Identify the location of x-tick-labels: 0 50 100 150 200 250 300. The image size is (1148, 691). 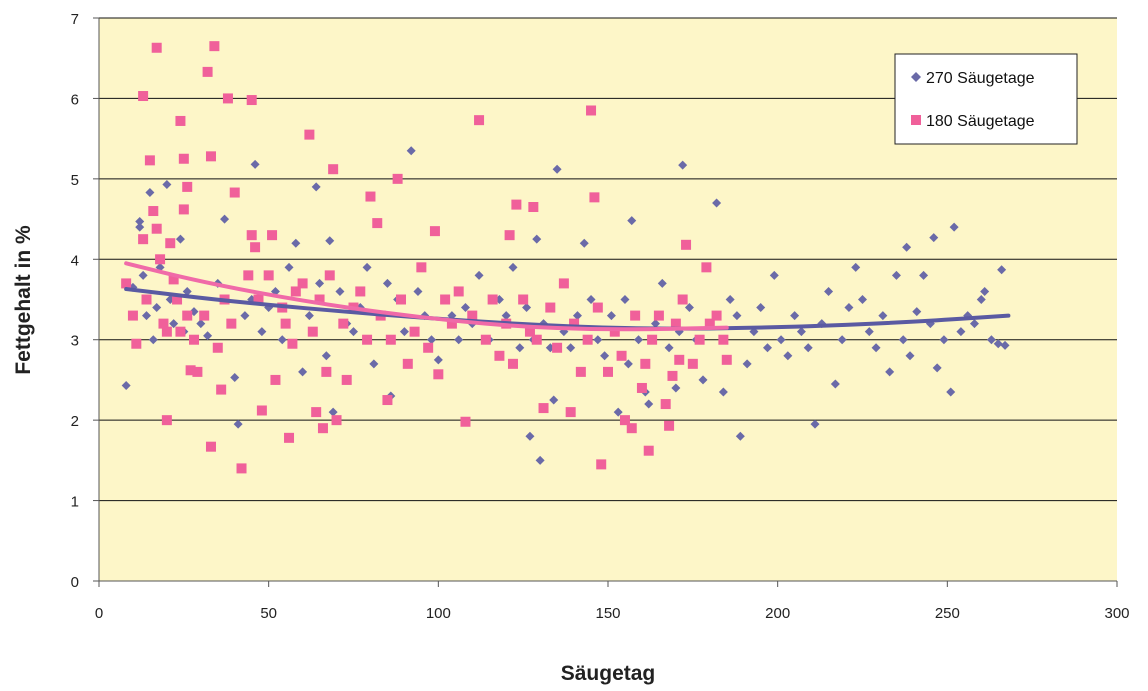
(612, 613).